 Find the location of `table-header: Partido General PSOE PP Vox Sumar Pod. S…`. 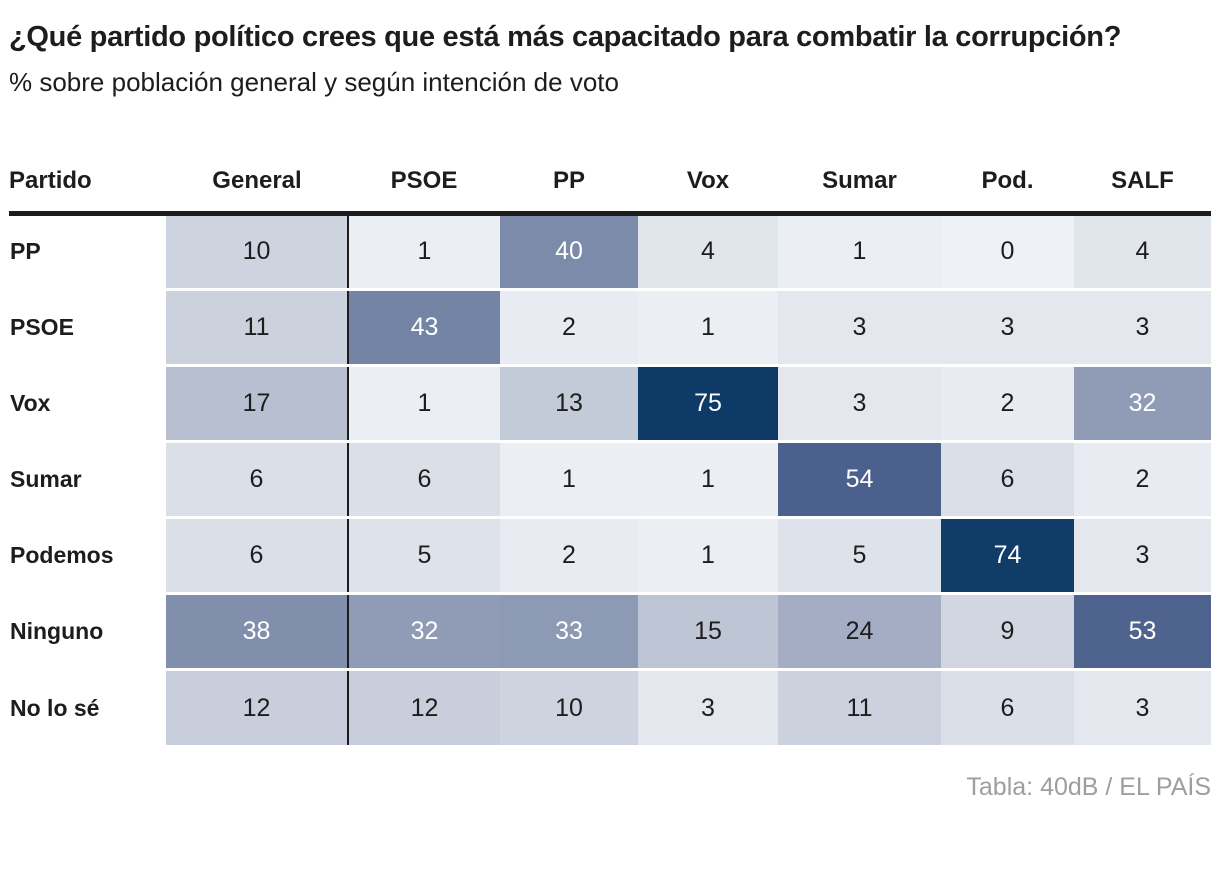

table-header: Partido General PSOE PP Vox Sumar Pod. S… is located at coordinates (610, 179).